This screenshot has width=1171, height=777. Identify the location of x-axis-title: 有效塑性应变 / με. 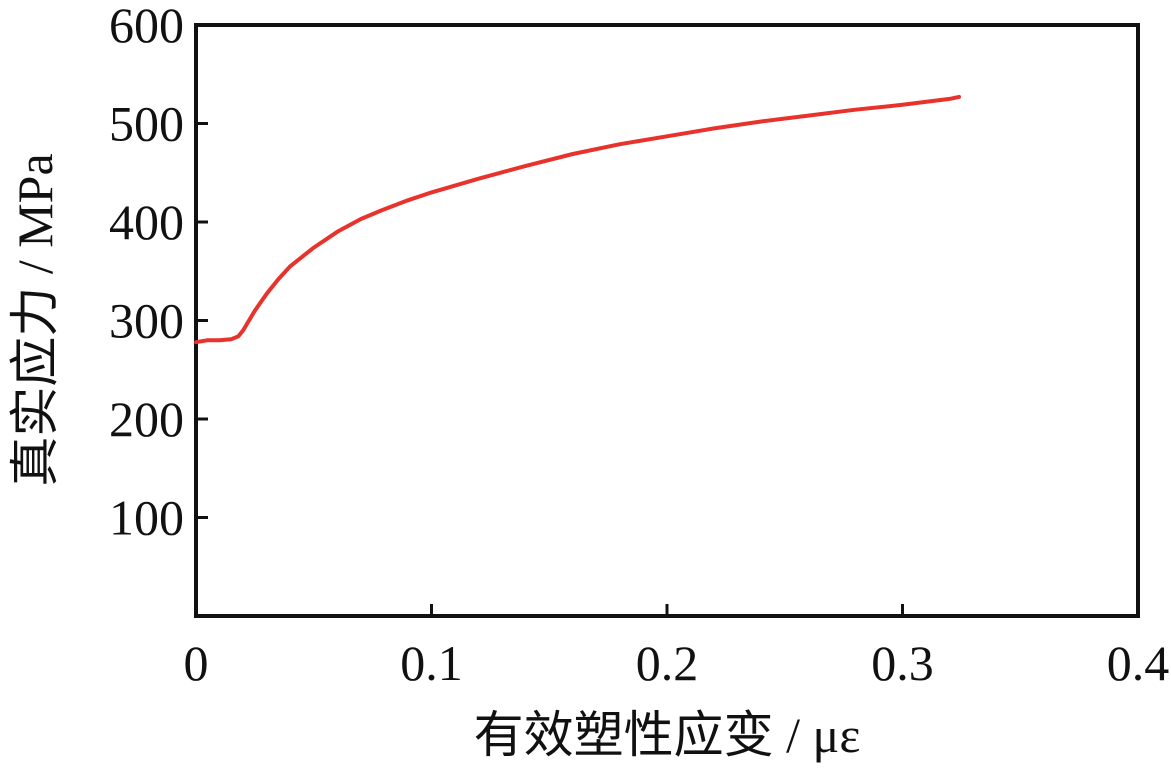
(667, 735).